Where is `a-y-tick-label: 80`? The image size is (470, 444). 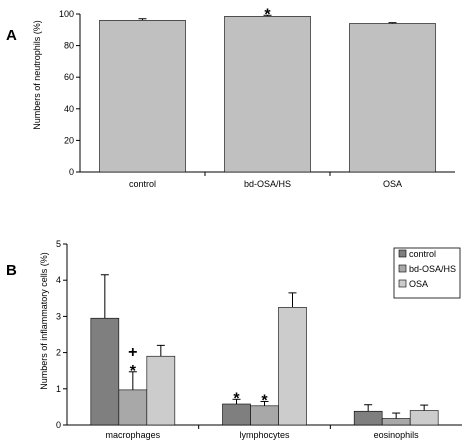
a-y-tick-label: 80 is located at coordinates (69, 46).